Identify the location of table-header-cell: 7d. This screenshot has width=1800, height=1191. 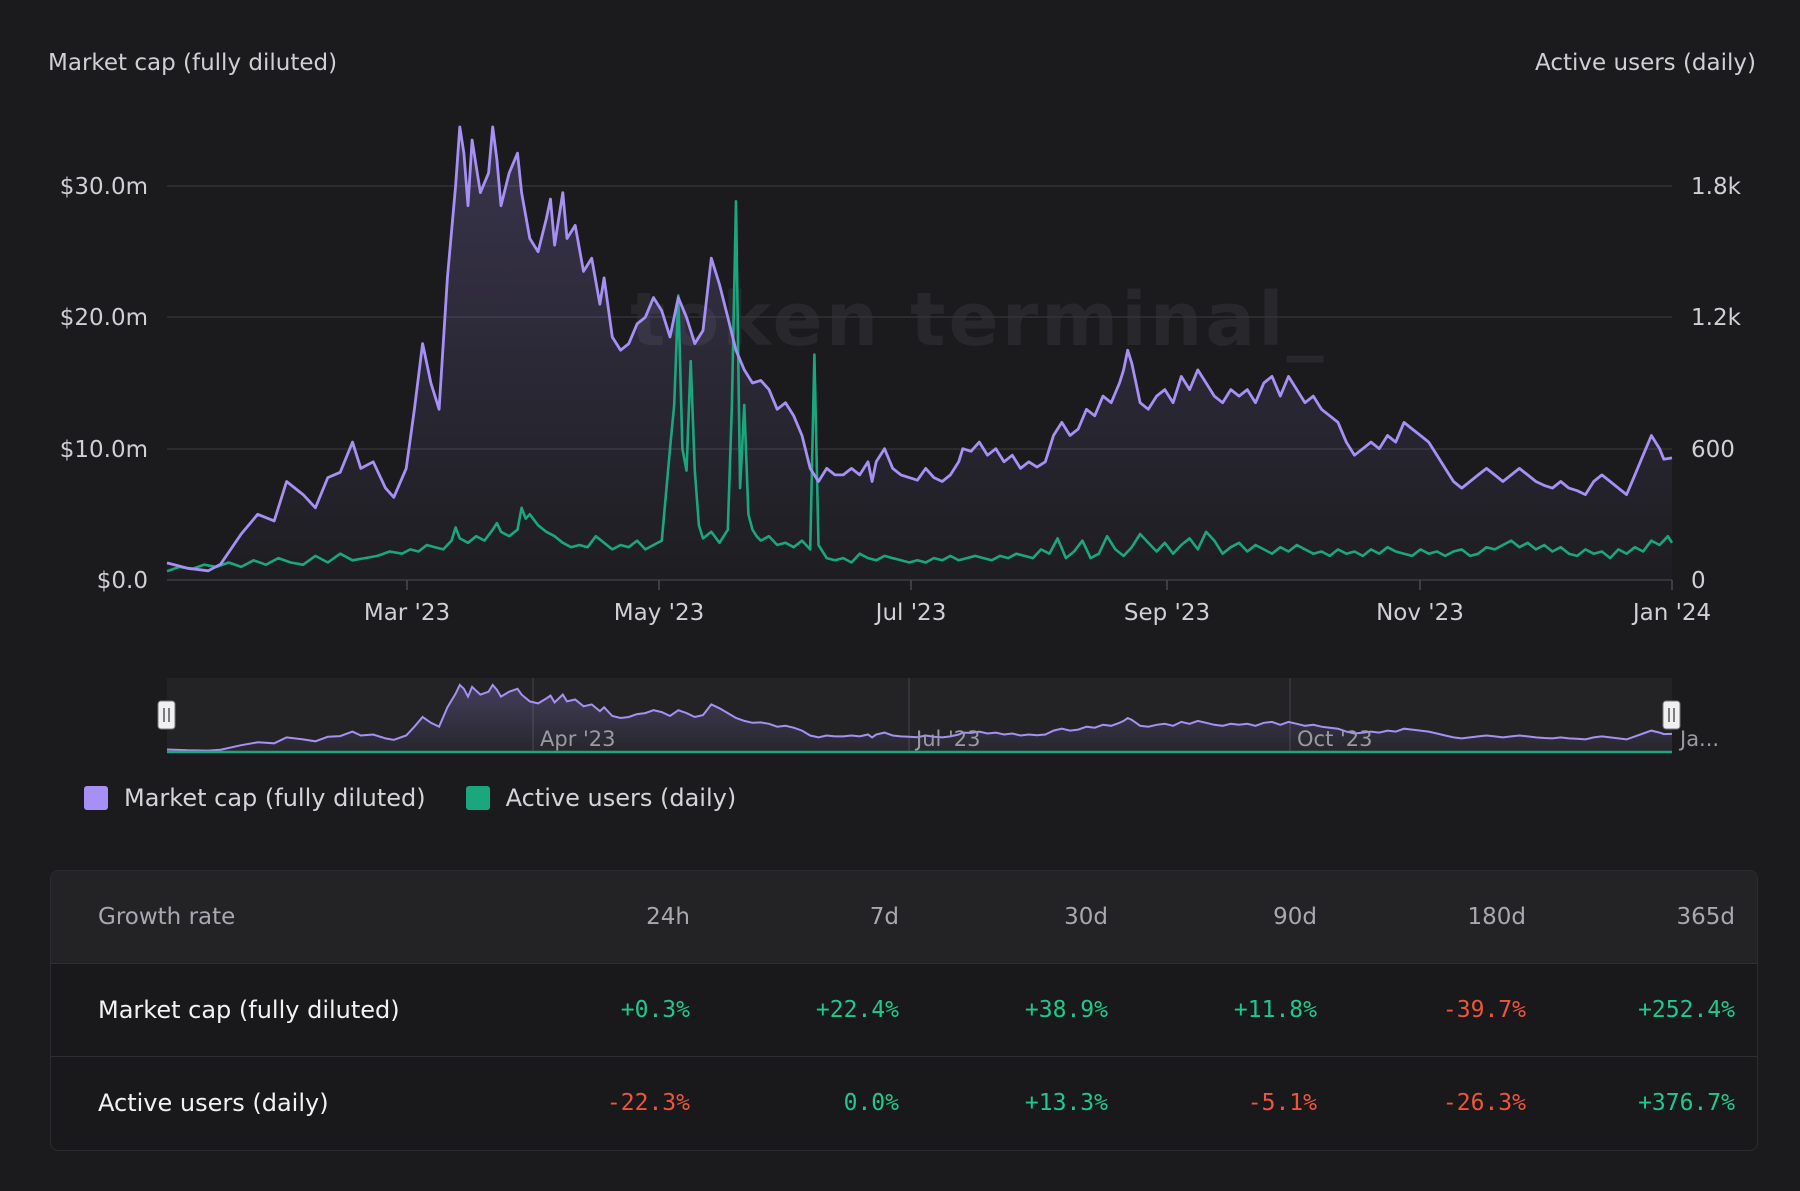
(884, 917).